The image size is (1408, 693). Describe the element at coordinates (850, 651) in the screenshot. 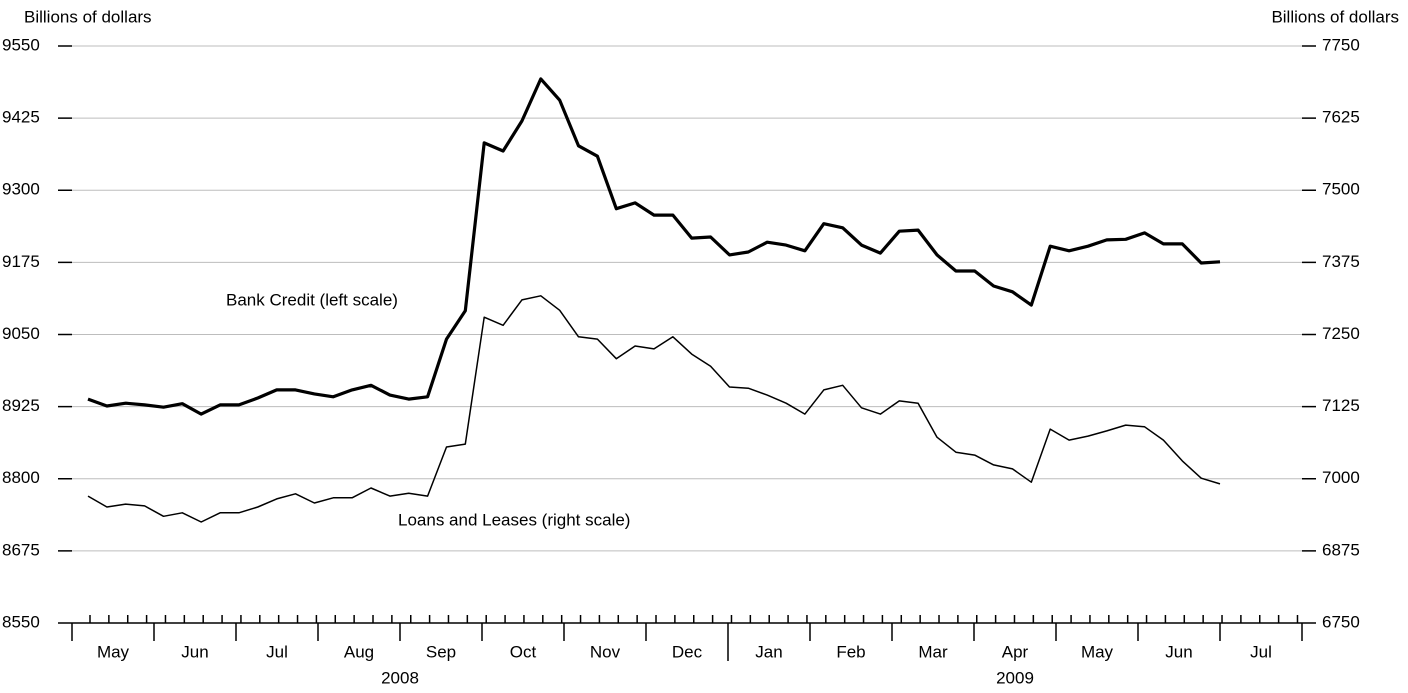

I see `x-tick-label: Feb` at that location.